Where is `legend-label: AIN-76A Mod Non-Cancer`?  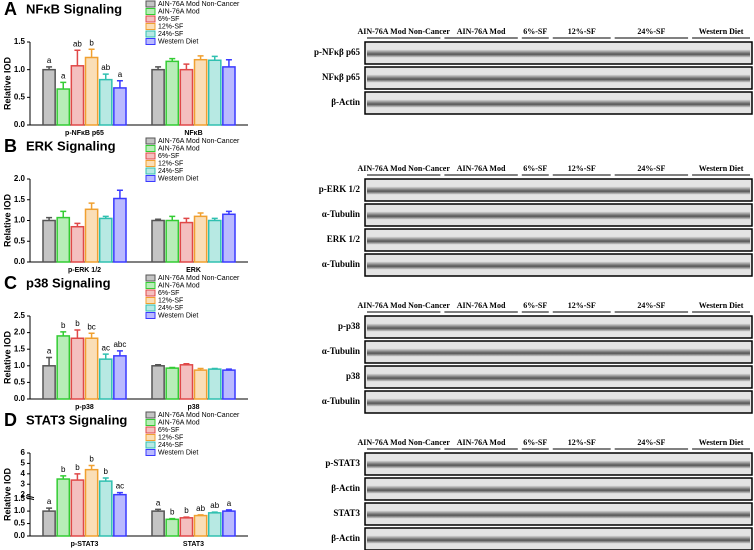
legend-label: AIN-76A Mod Non-Cancer is located at coordinates (199, 415).